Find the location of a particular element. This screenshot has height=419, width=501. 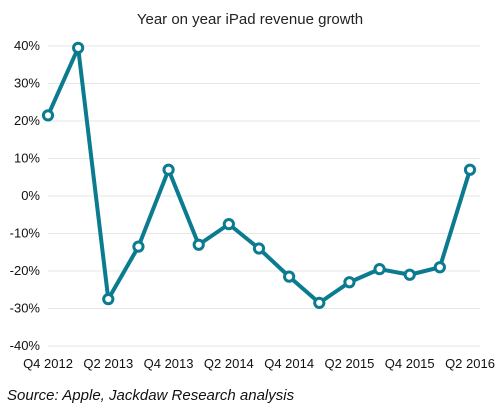

y-tick-label: -40% is located at coordinates (25, 345).